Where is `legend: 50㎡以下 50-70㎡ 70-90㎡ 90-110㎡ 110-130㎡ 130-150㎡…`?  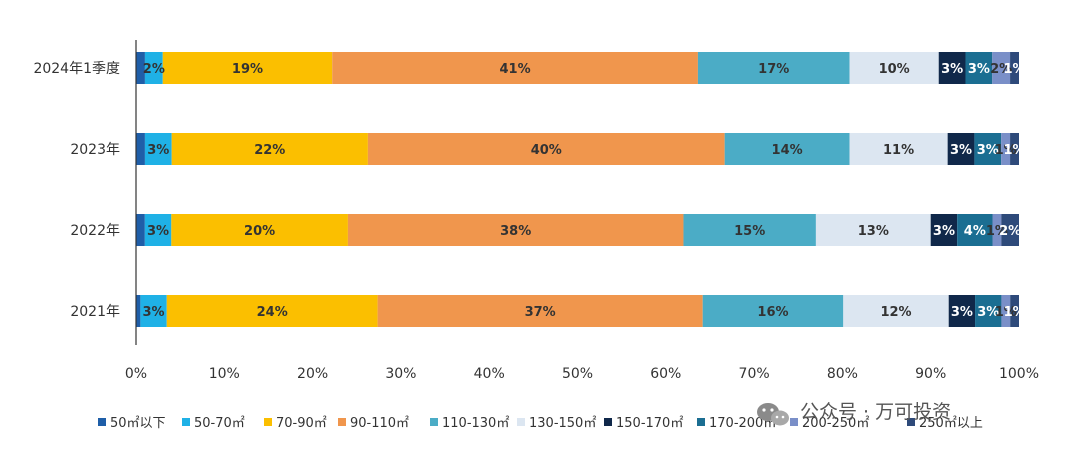 legend: 50㎡以下 50-70㎡ 70-90㎡ 90-110㎡ 110-130㎡ 130-150㎡… is located at coordinates (540, 423).